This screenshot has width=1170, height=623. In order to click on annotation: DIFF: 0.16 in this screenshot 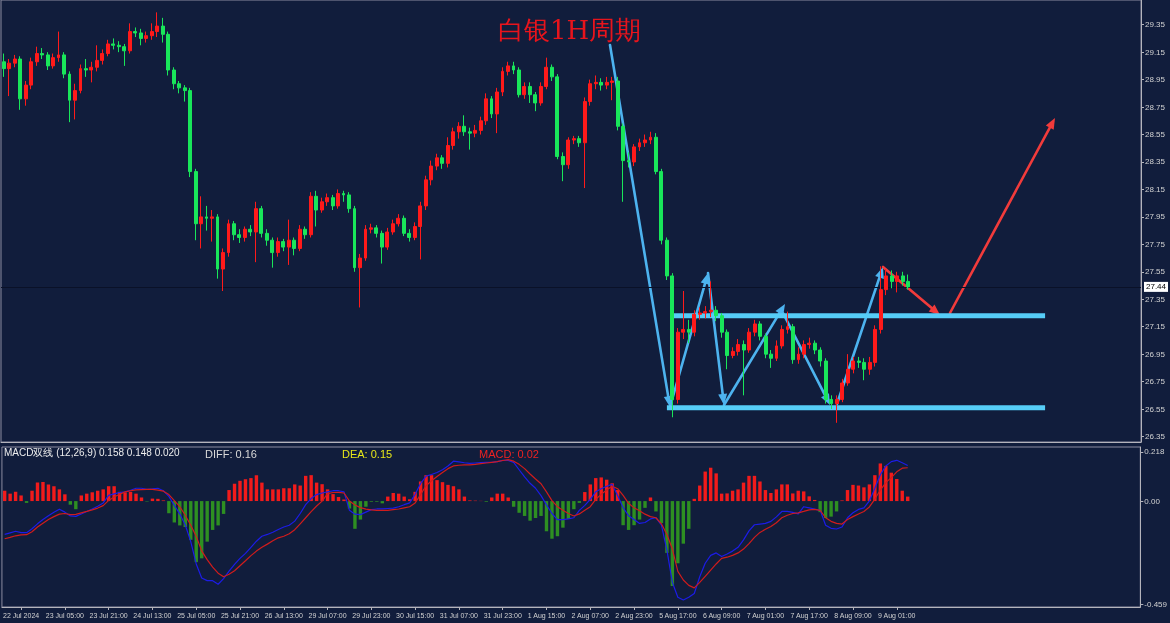, I will do `click(231, 453)`.